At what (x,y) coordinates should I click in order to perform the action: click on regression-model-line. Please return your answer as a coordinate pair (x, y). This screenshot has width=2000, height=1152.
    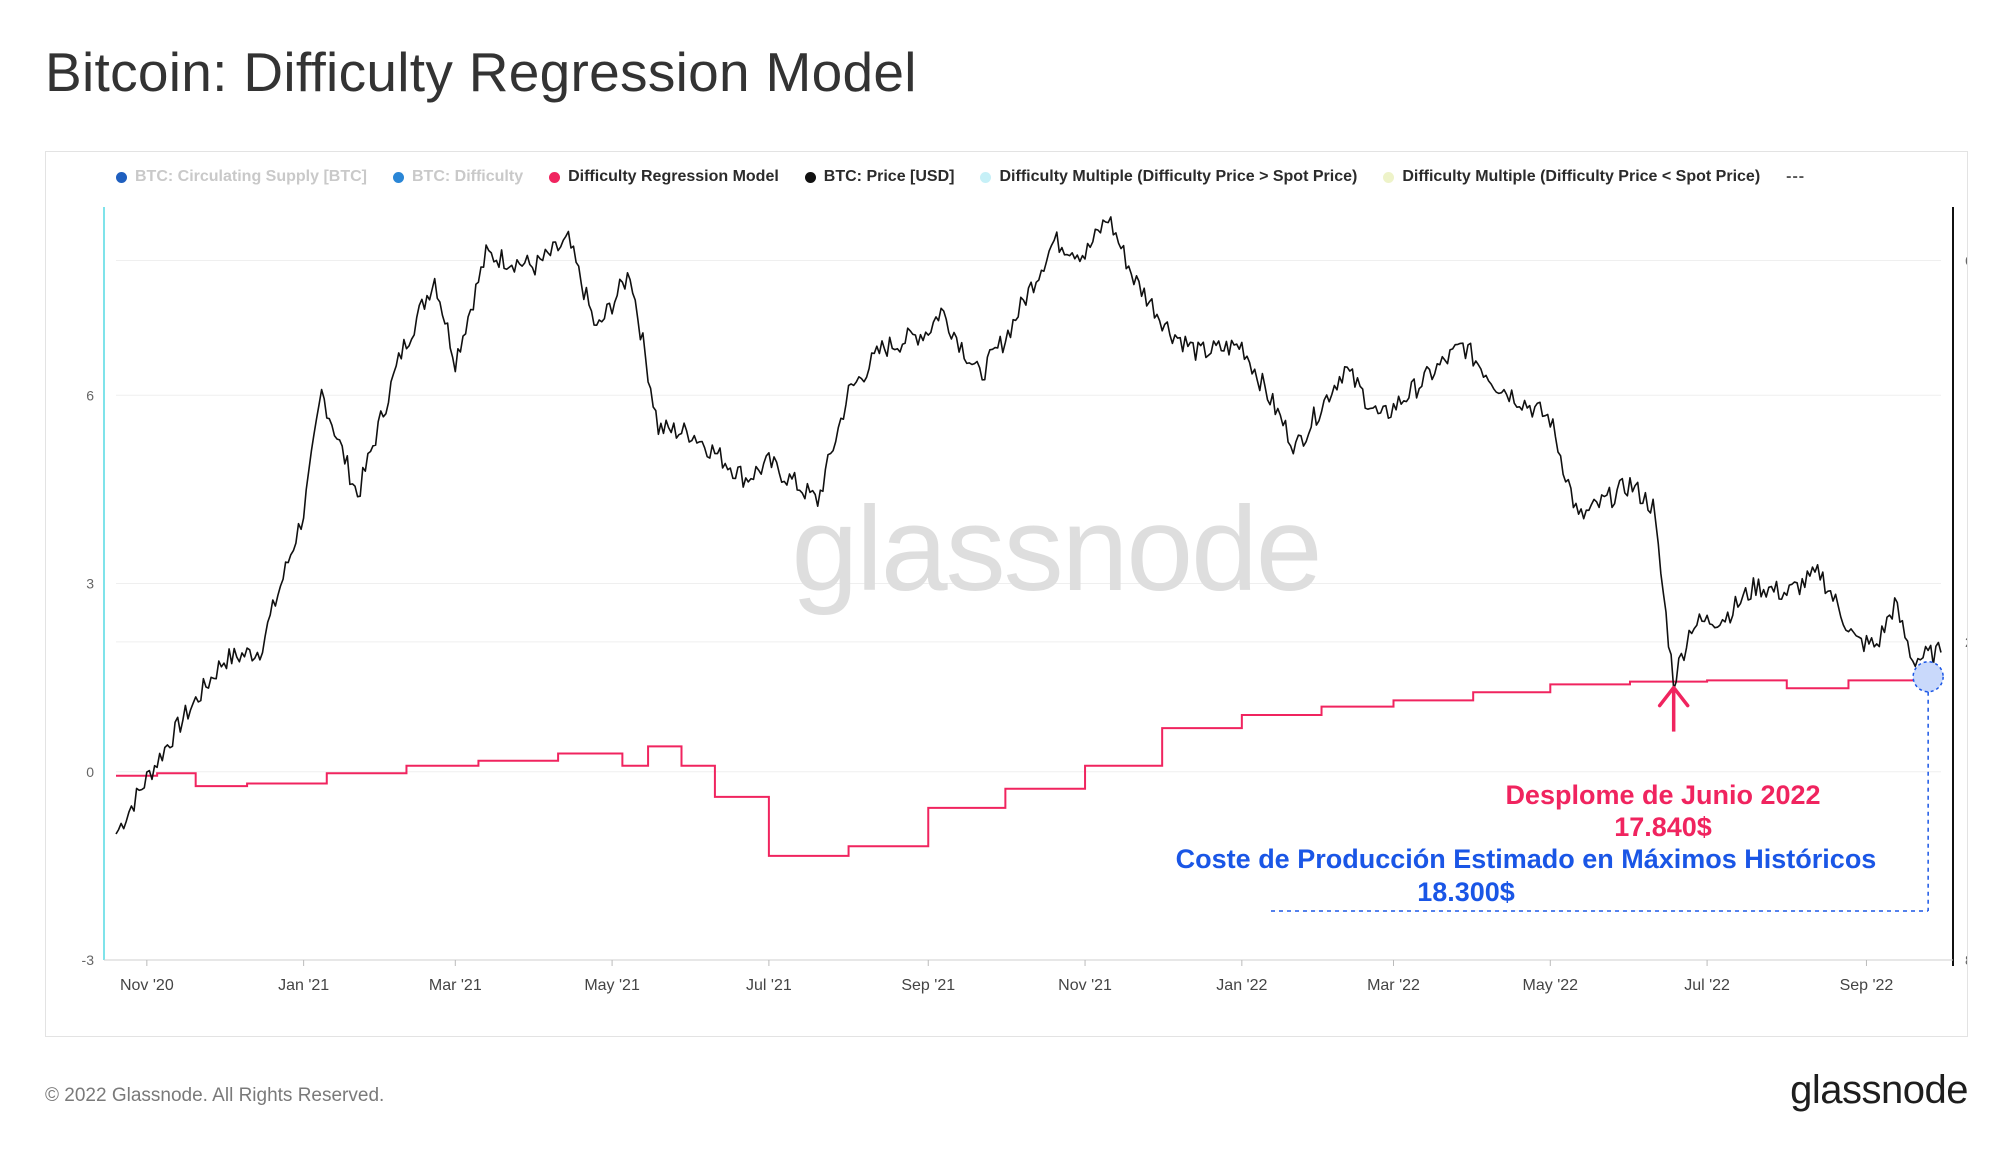
    Looking at the image, I should click on (1029, 764).